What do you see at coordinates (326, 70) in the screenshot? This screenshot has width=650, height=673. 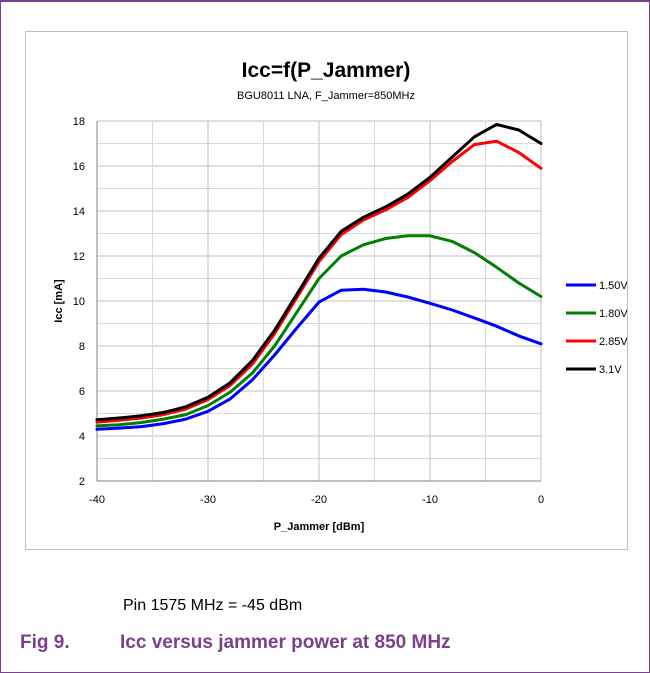 I see `chart-title: Icc=f(P_Jammer)` at bounding box center [326, 70].